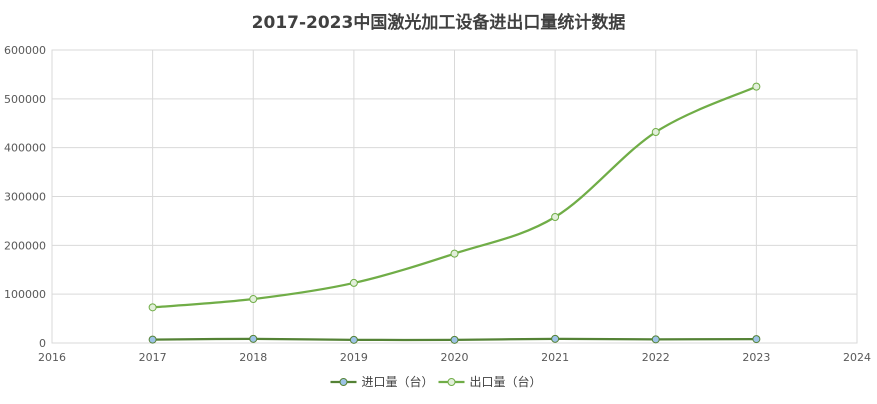 The width and height of the screenshot is (877, 404). What do you see at coordinates (25, 245) in the screenshot?
I see `y-tick-label: 200000` at bounding box center [25, 245].